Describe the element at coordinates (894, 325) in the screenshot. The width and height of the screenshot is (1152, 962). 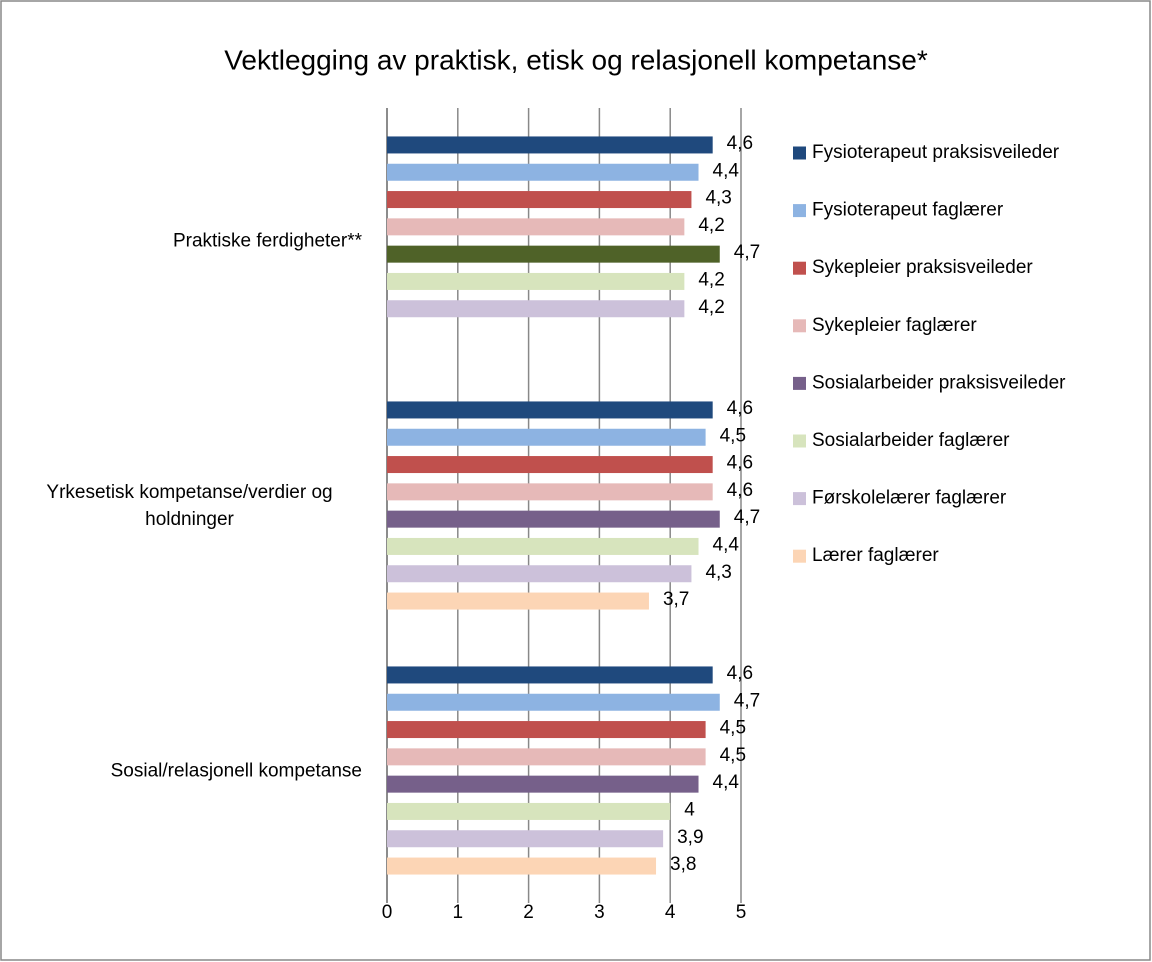
I see `legend-label: Sykepleier faglærer` at that location.